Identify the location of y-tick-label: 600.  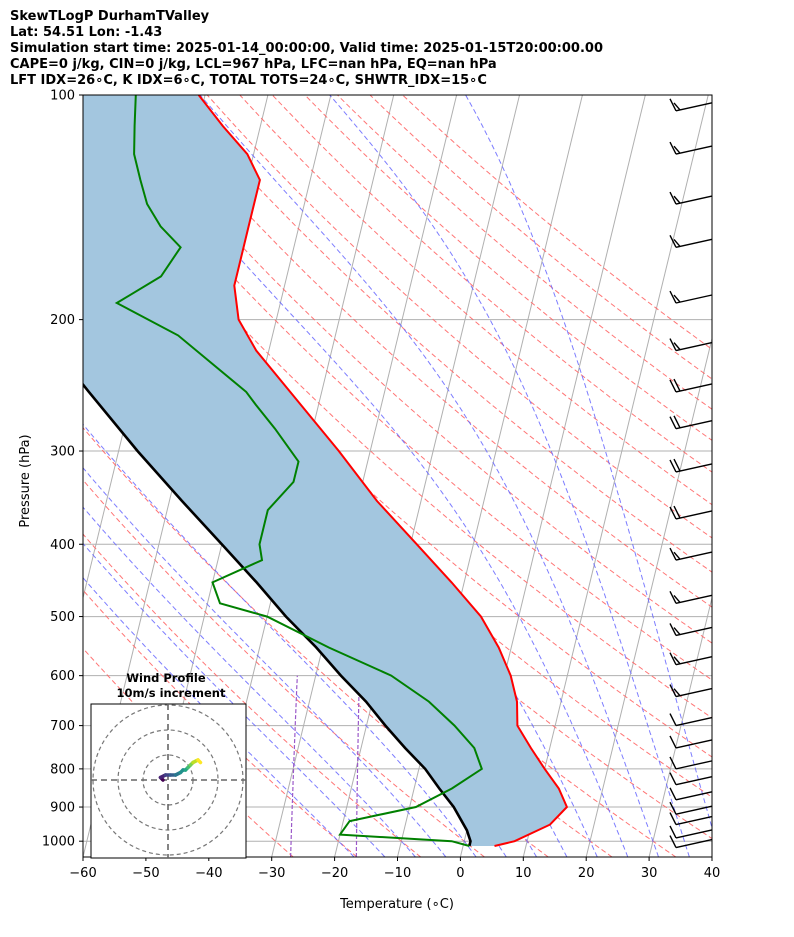
(62, 676).